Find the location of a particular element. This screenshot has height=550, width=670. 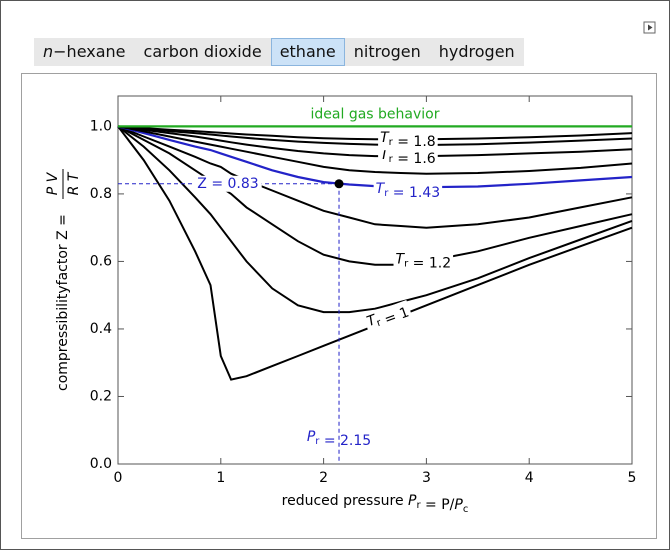

y-axis-label: compressibilityfactor Z = is located at coordinates (63, 302).